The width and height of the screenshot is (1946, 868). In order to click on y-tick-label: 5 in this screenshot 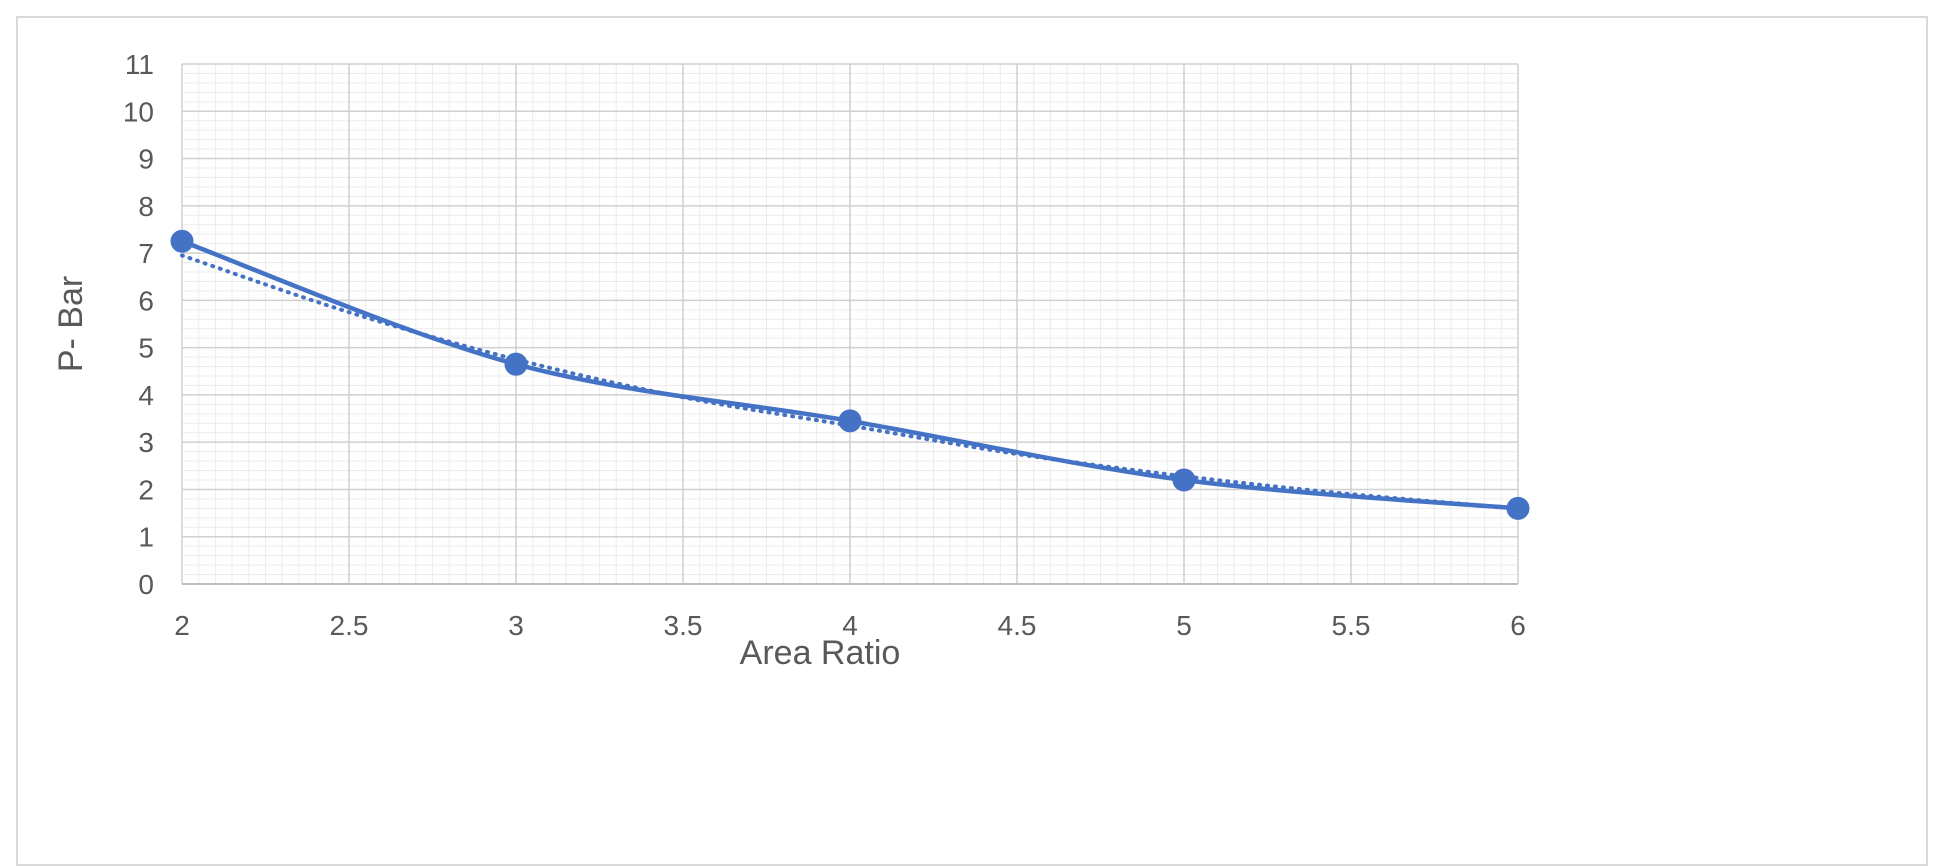, I will do `click(146, 348)`.